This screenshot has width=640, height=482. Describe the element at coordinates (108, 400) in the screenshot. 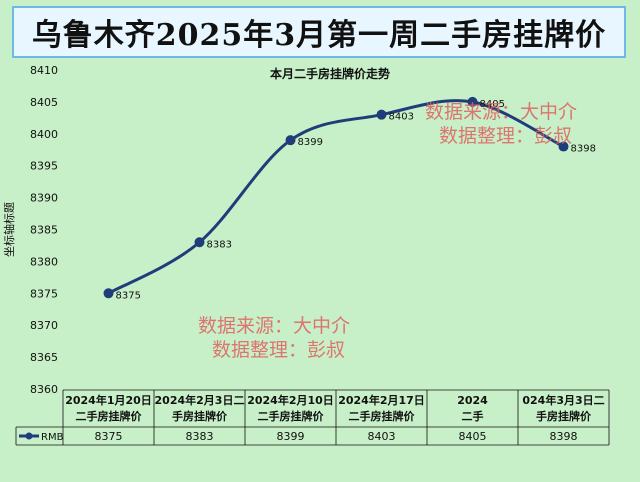

I see `x-tick-label: 2024年1月20日` at that location.